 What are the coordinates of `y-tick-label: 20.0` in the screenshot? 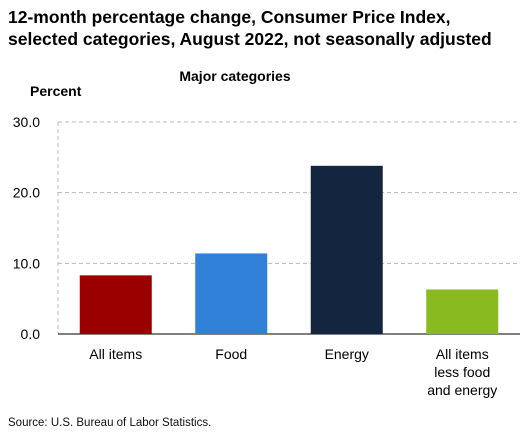 It's located at (26, 193).